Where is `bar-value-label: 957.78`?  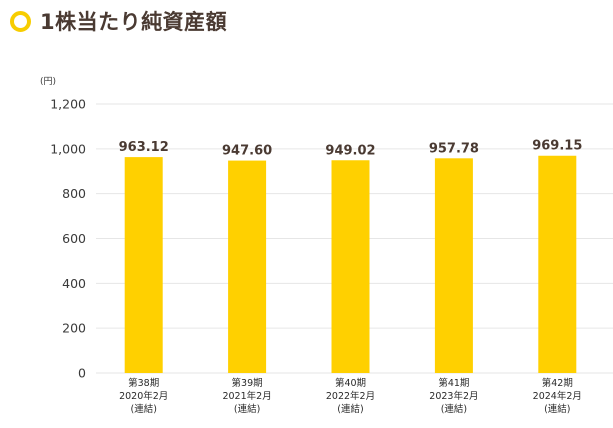 bar-value-label: 957.78 is located at coordinates (454, 148).